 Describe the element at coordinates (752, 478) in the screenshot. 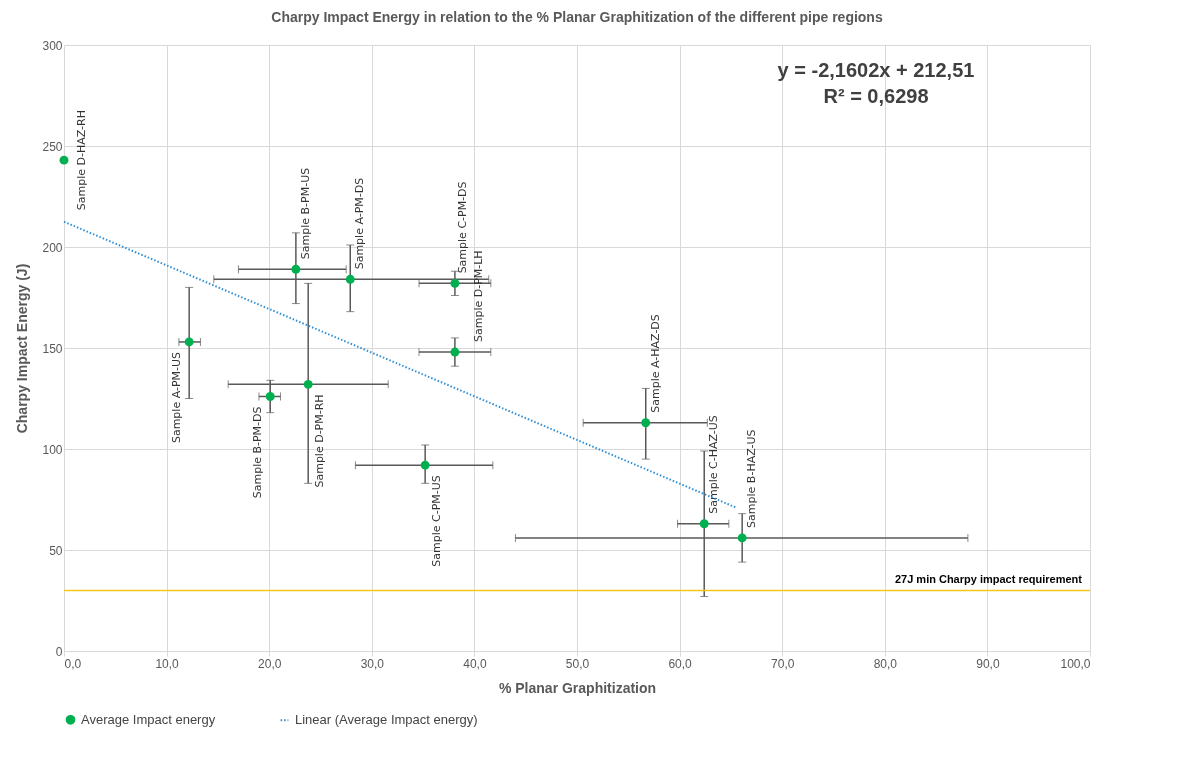

I see `data-label: Sample B-HAZ-US` at that location.